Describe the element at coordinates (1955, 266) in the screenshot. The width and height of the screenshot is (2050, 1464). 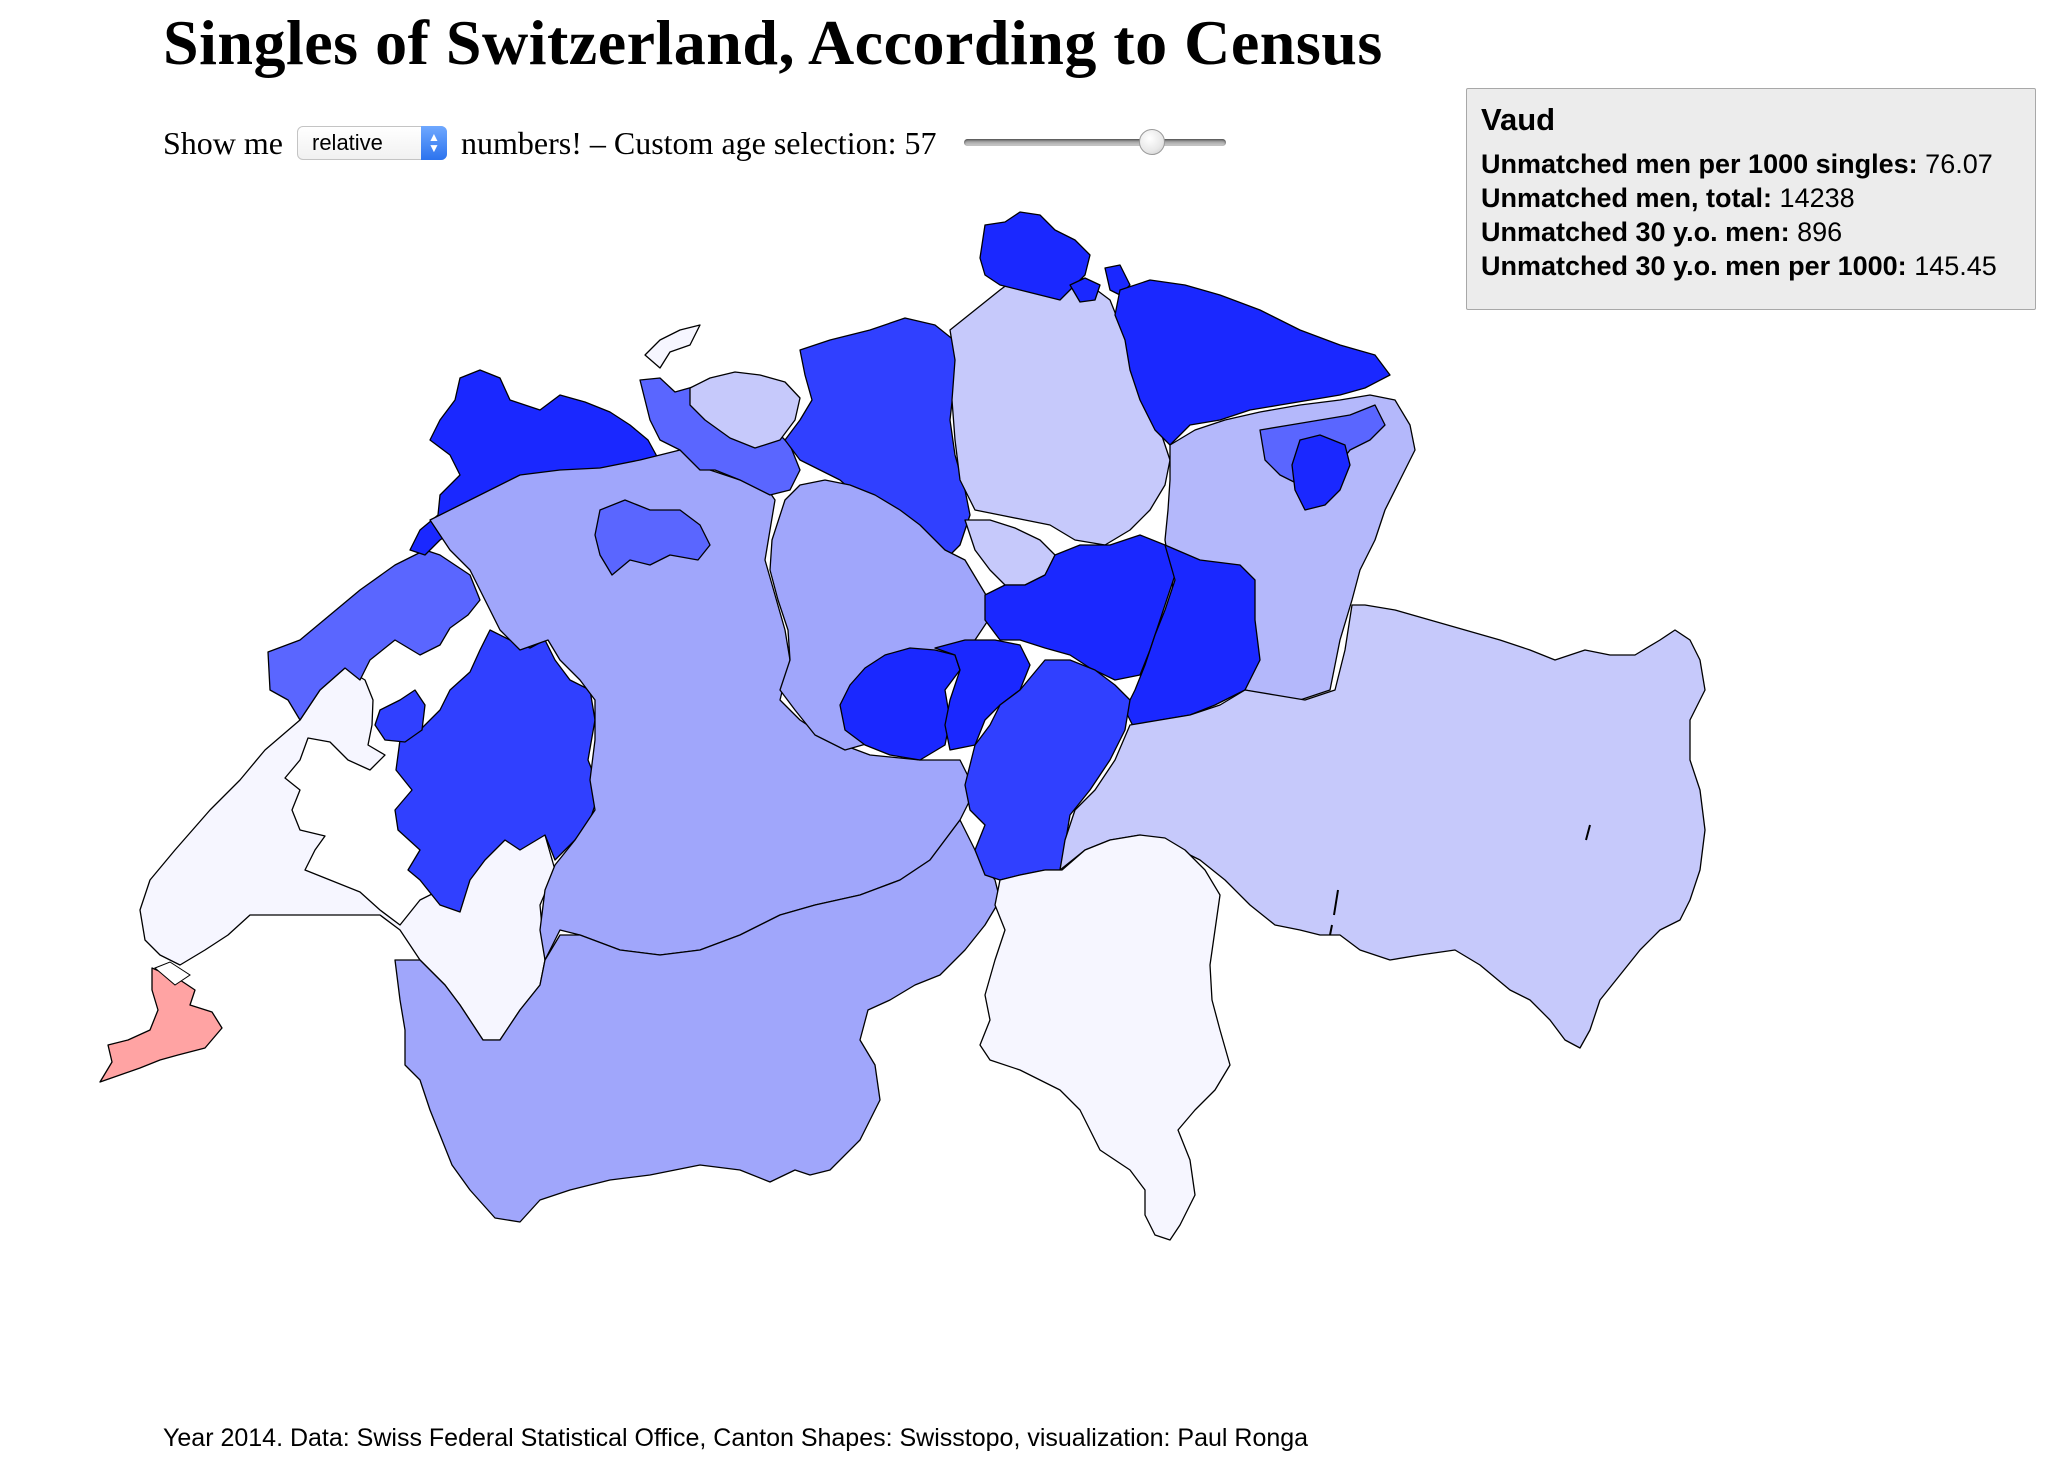
I see `tooltip-row-value: 145.45` at that location.